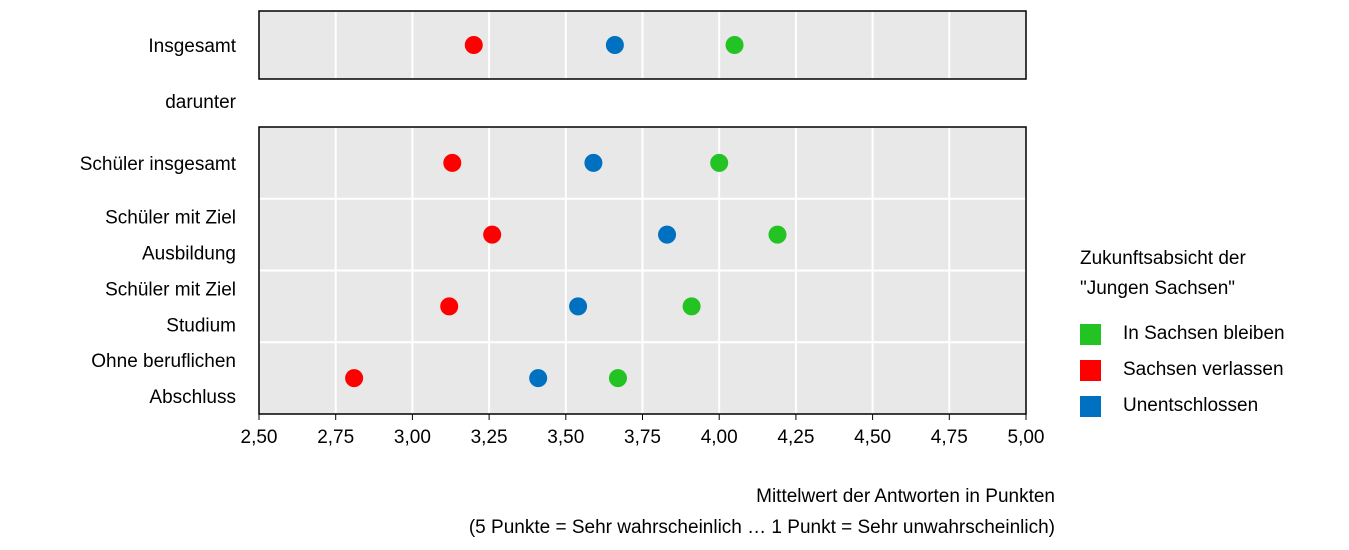 This screenshot has height=550, width=1349. What do you see at coordinates (905, 496) in the screenshot?
I see `x-axis-title: Mittelwert der Antworten in Punkten` at bounding box center [905, 496].